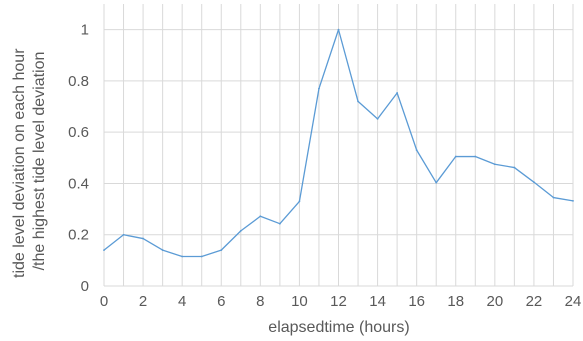  I want to click on x-tick-label: 4, so click(182, 301).